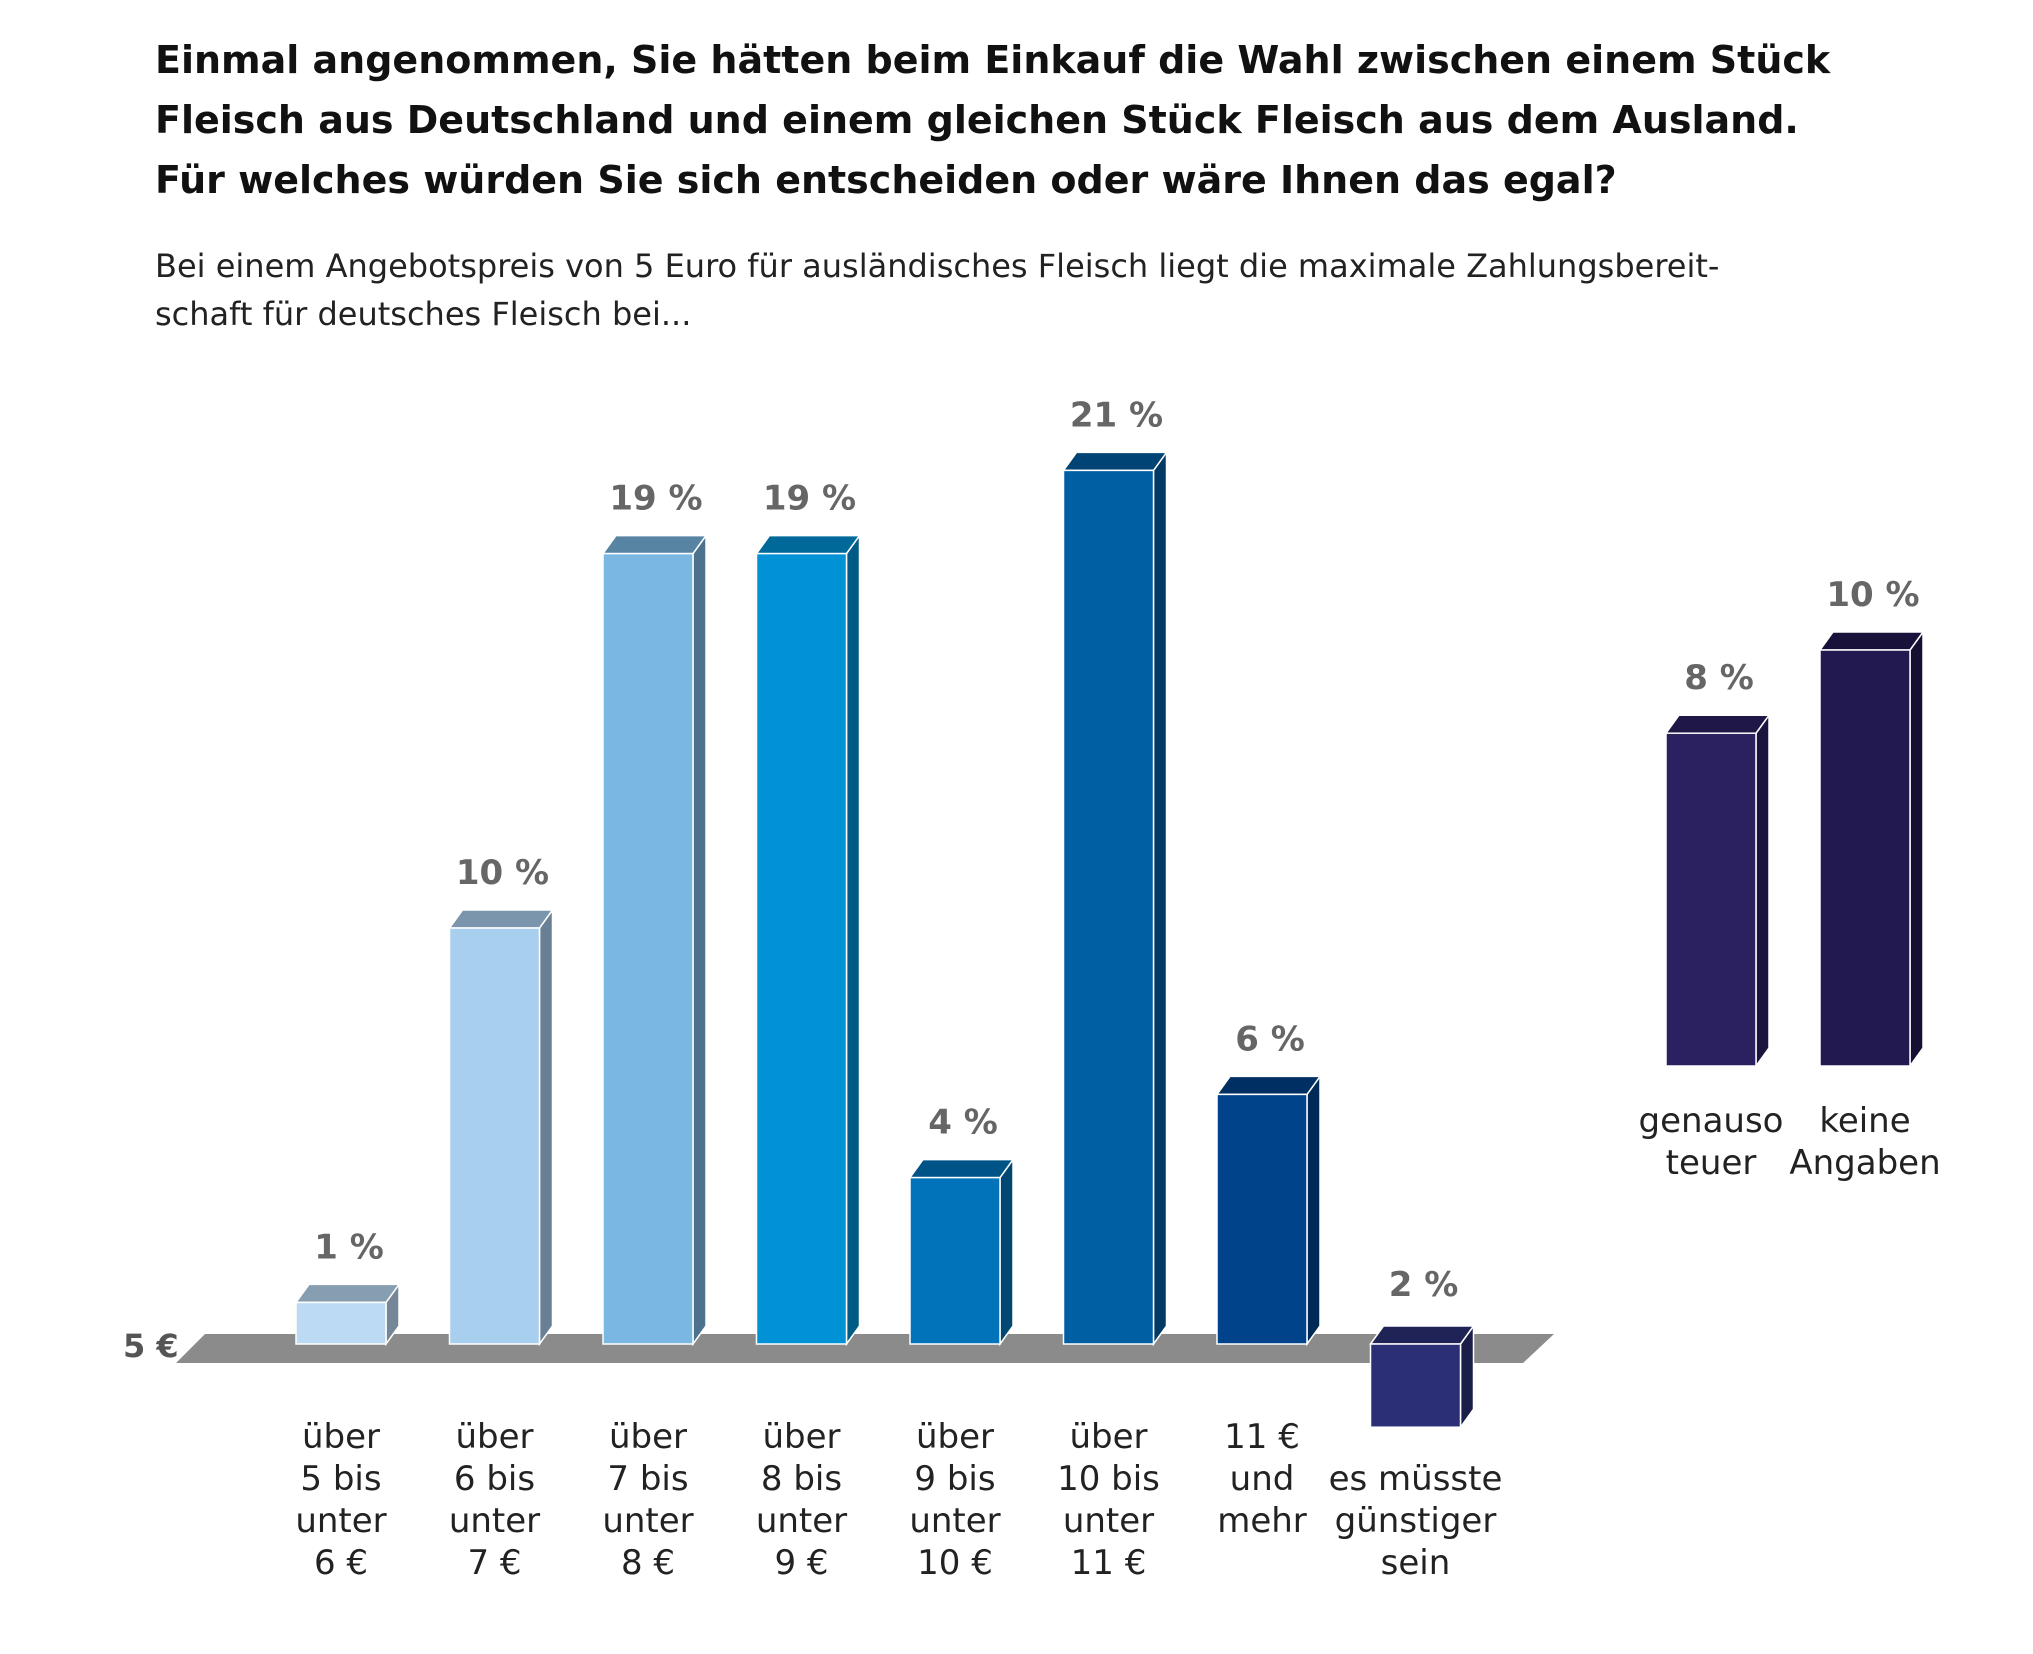 The image size is (2033, 1654). I want to click on baseline-label: 5 €, so click(151, 1346).